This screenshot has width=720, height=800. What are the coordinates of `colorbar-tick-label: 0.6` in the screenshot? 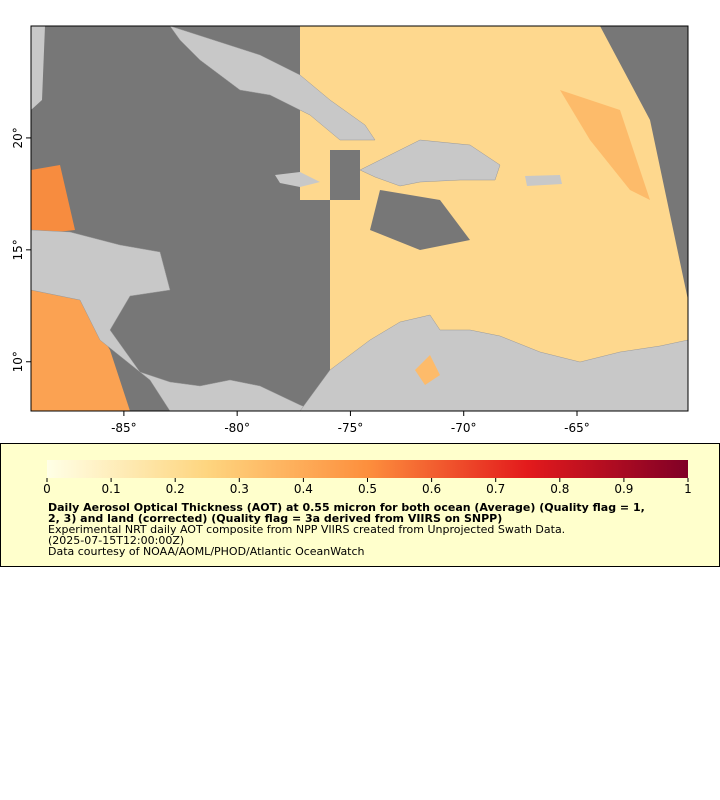 It's located at (431, 489).